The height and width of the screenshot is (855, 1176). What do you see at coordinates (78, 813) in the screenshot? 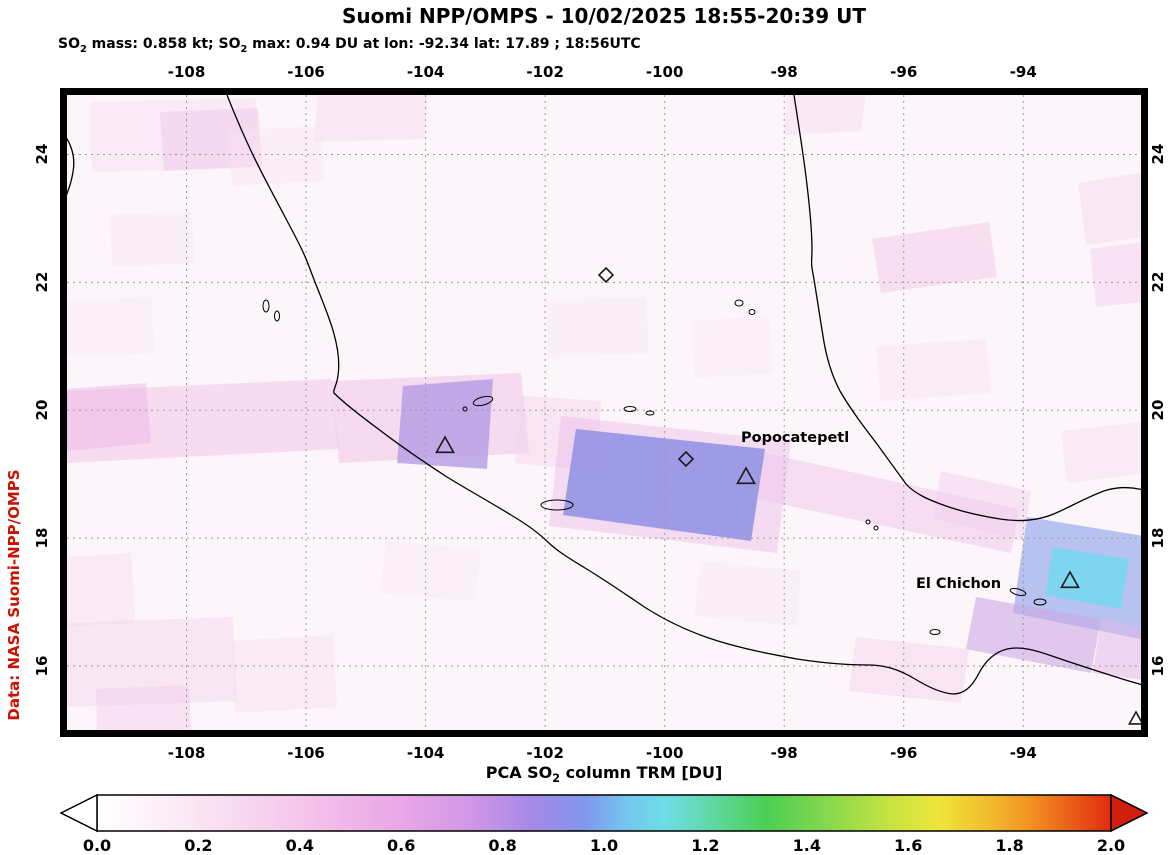
I see `colorbar-underflow-arrow` at bounding box center [78, 813].